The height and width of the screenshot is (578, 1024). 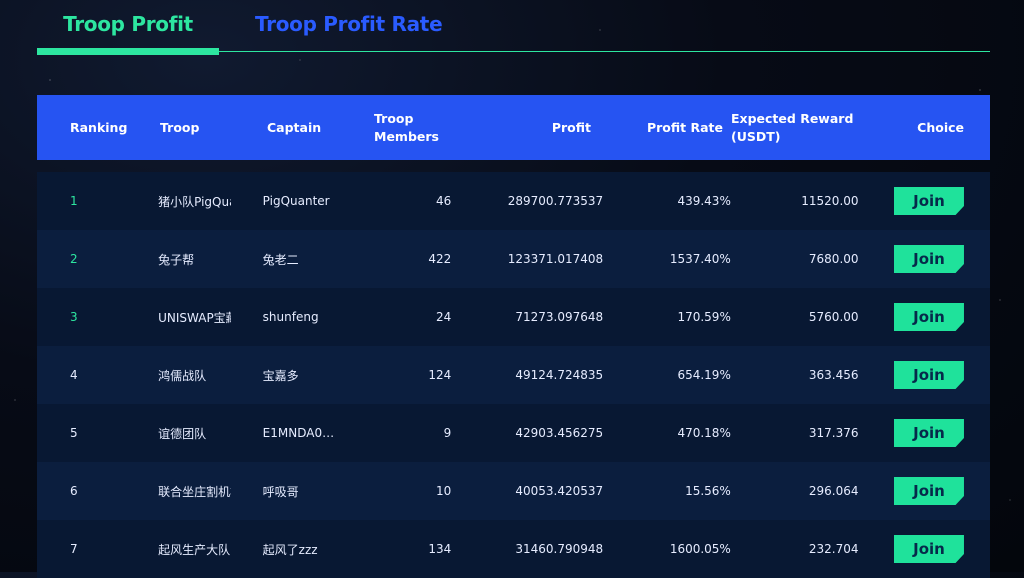 I want to click on members-cell: 9, so click(x=447, y=433).